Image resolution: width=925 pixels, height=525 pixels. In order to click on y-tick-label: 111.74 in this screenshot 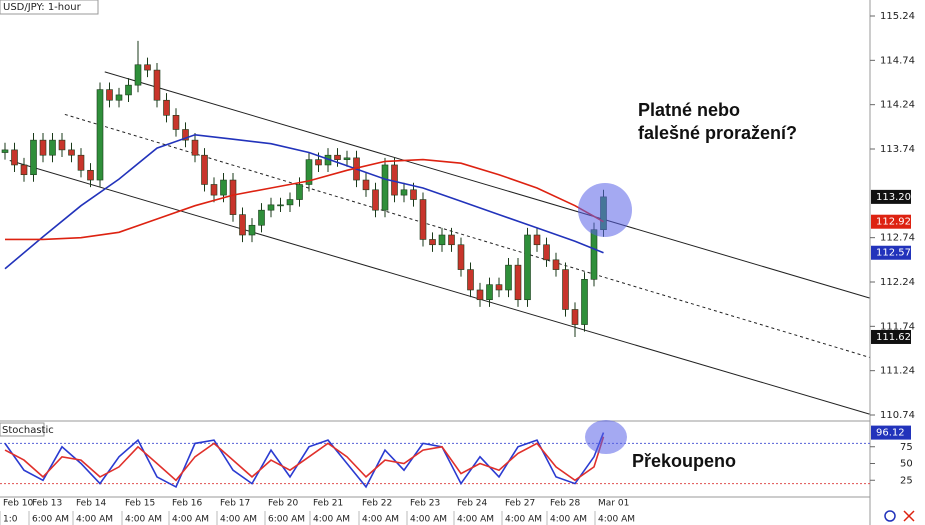, I will do `click(897, 326)`.